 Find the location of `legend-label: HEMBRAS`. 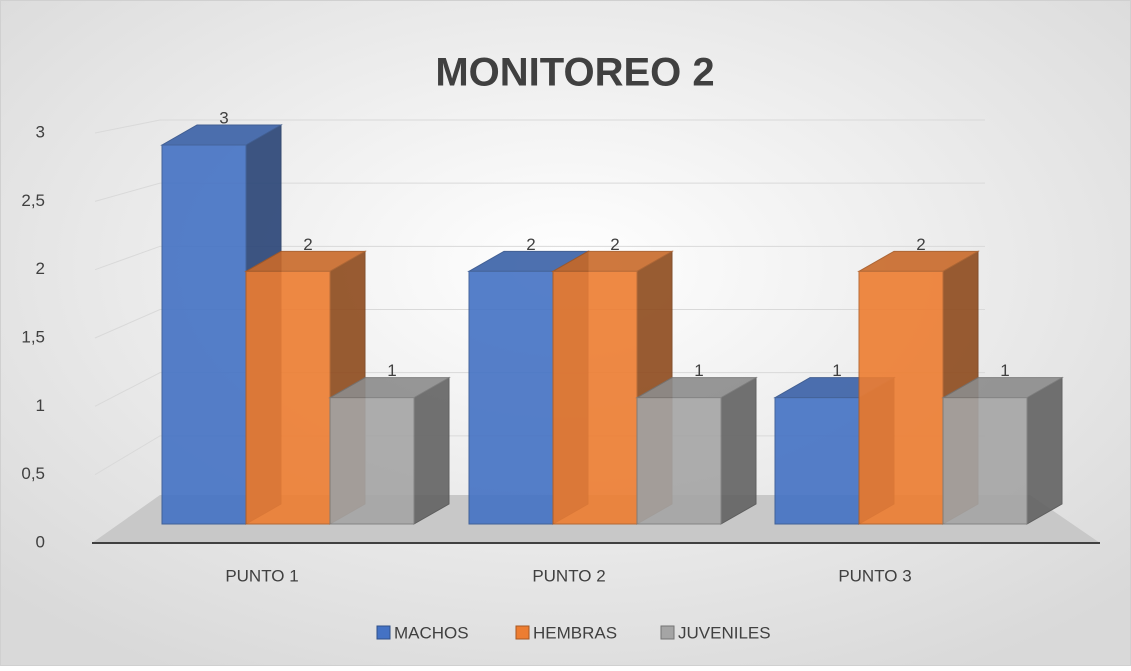

legend-label: HEMBRAS is located at coordinates (575, 632).